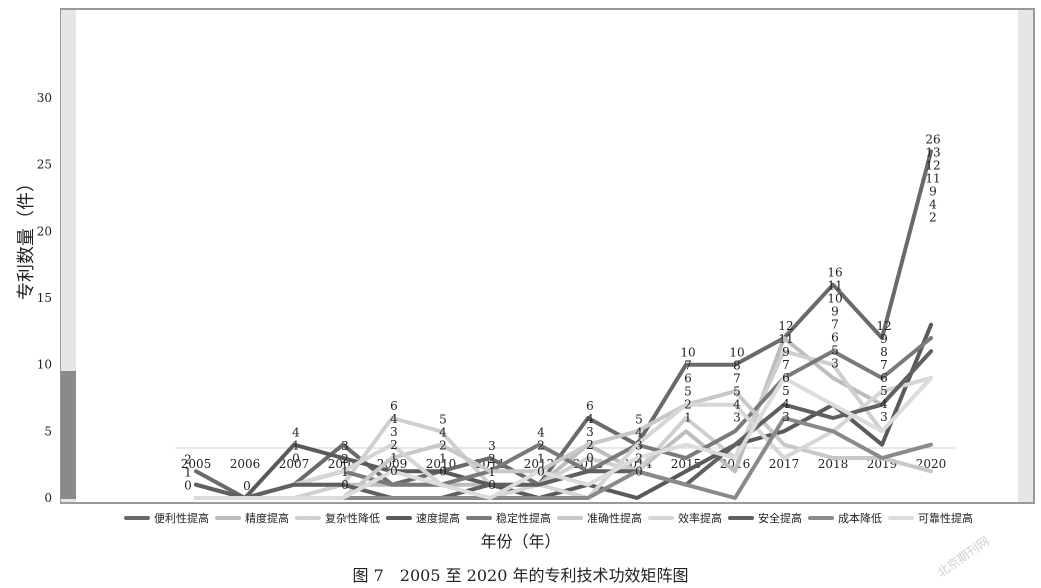 The height and width of the screenshot is (588, 1041). I want to click on series-line, so click(563, 438).